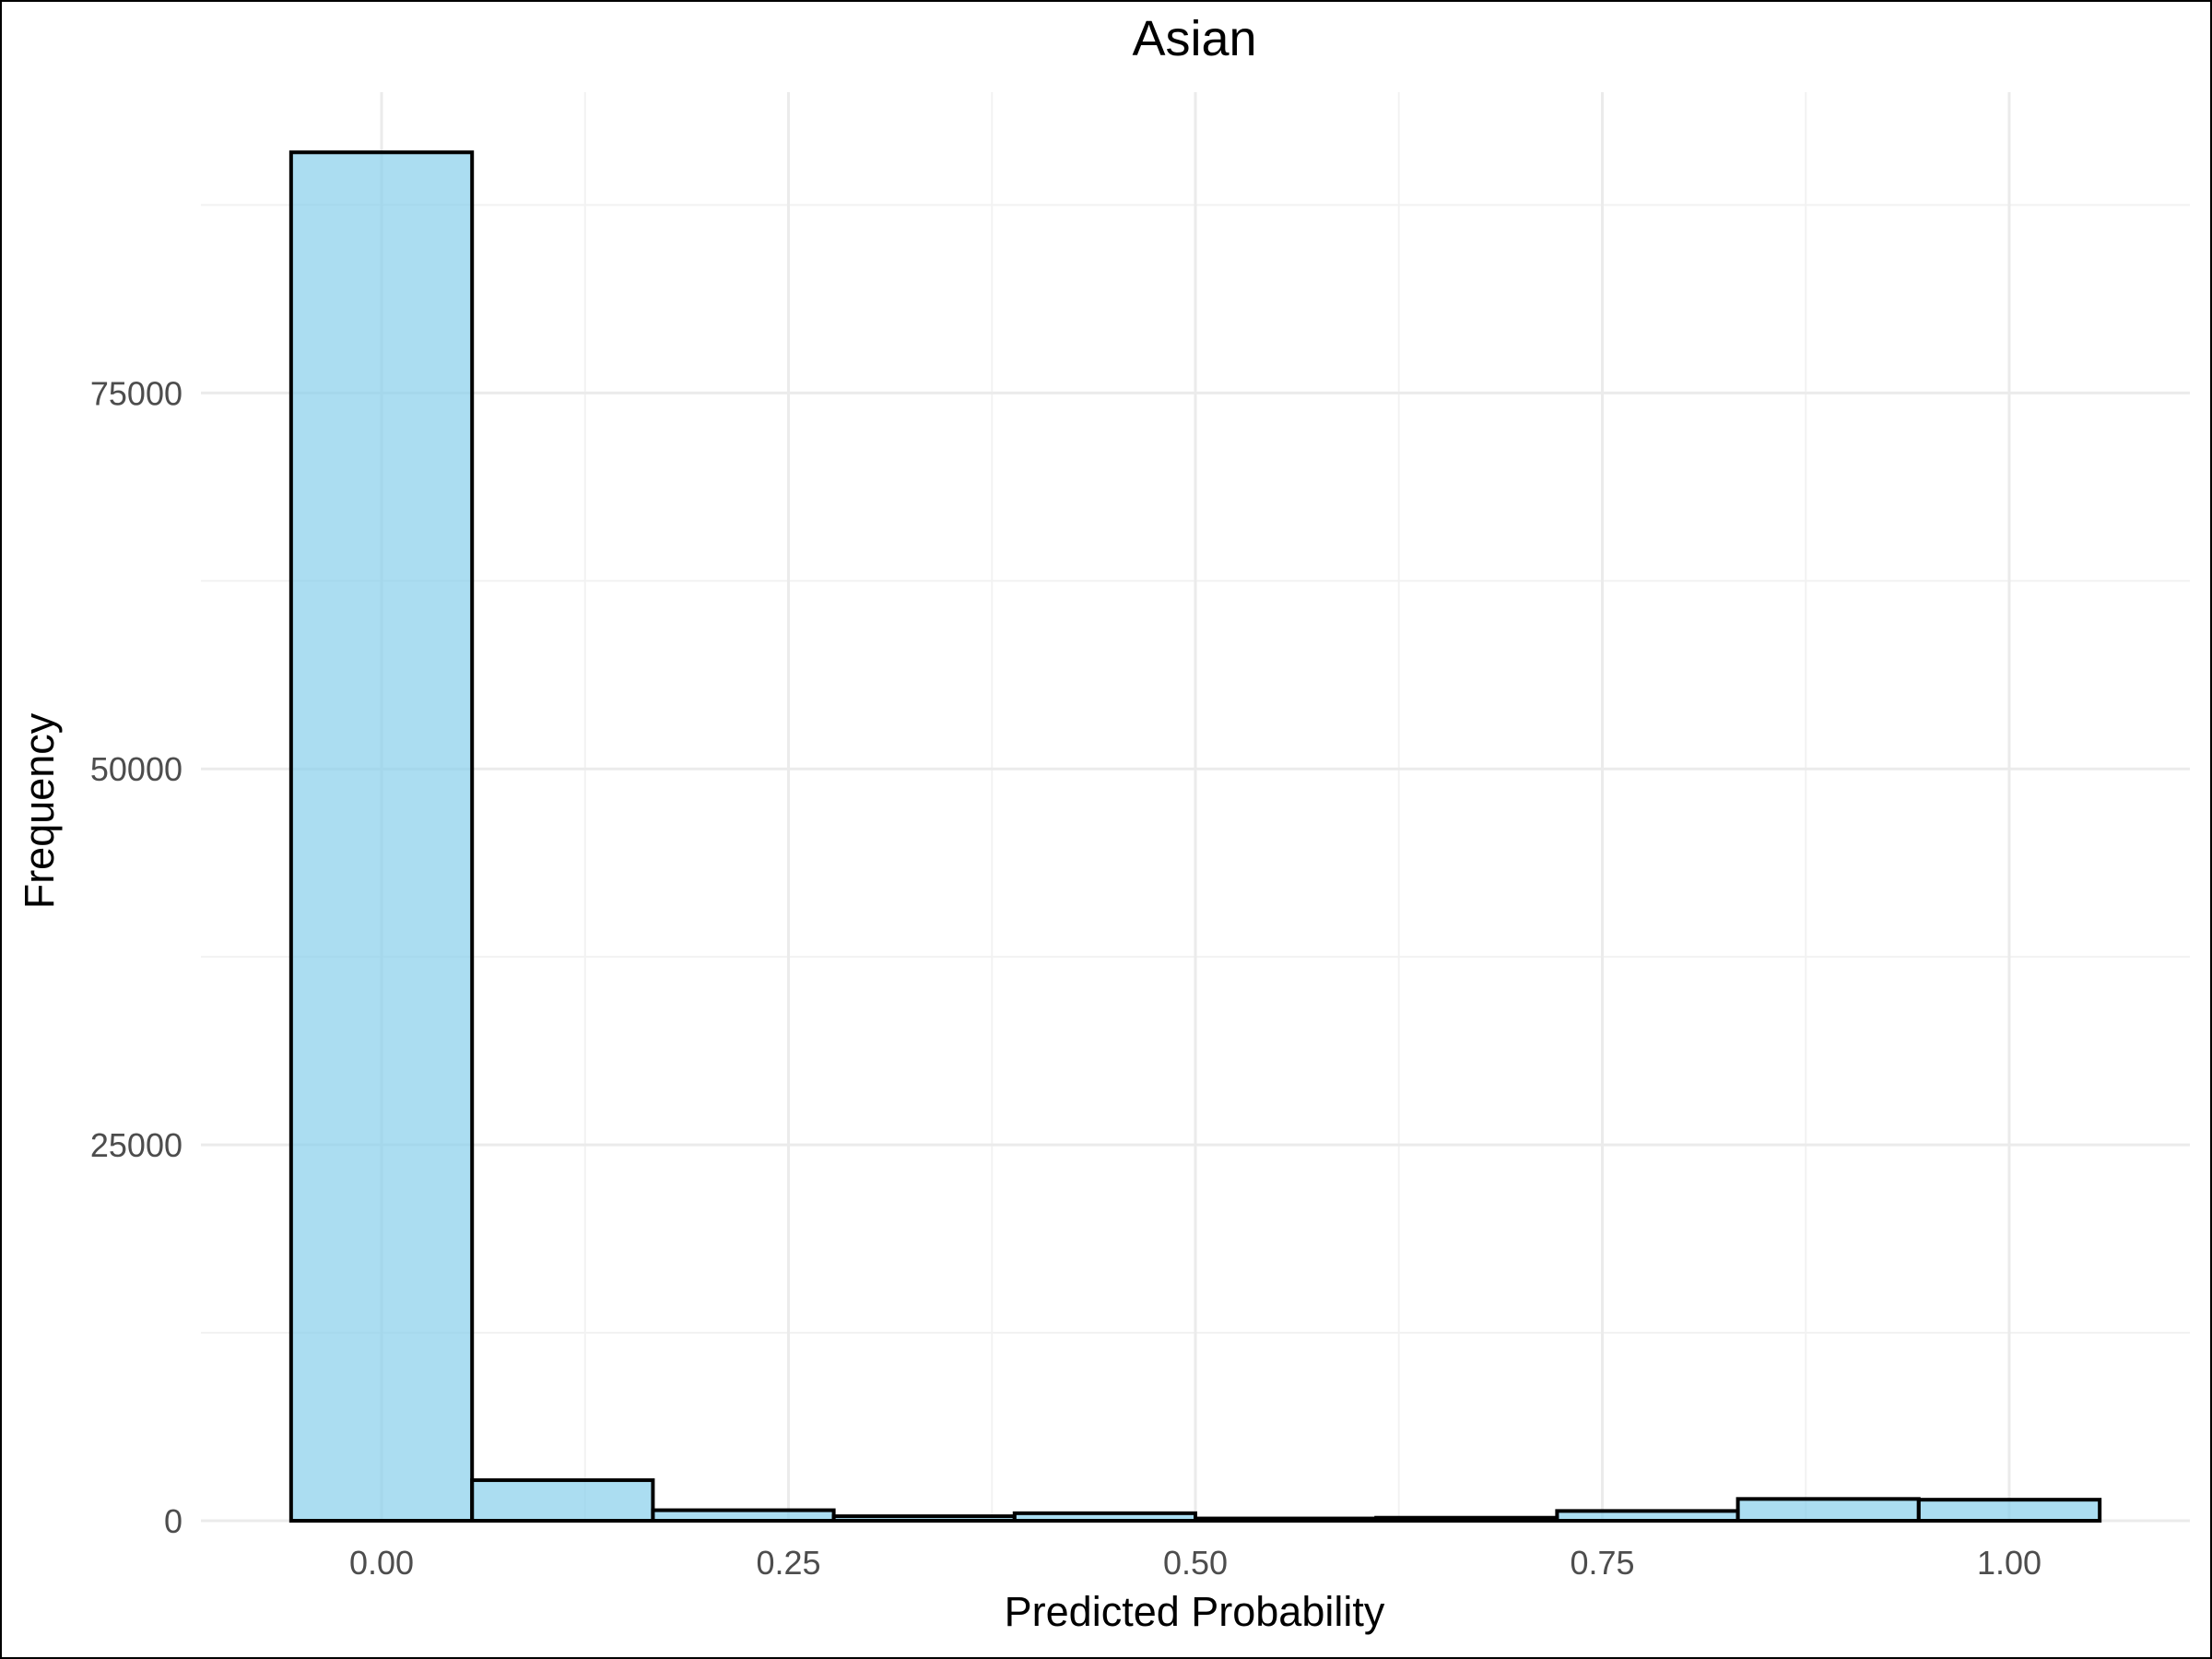 This screenshot has height=1659, width=2212. I want to click on y-tick-label: 0, so click(173, 1521).